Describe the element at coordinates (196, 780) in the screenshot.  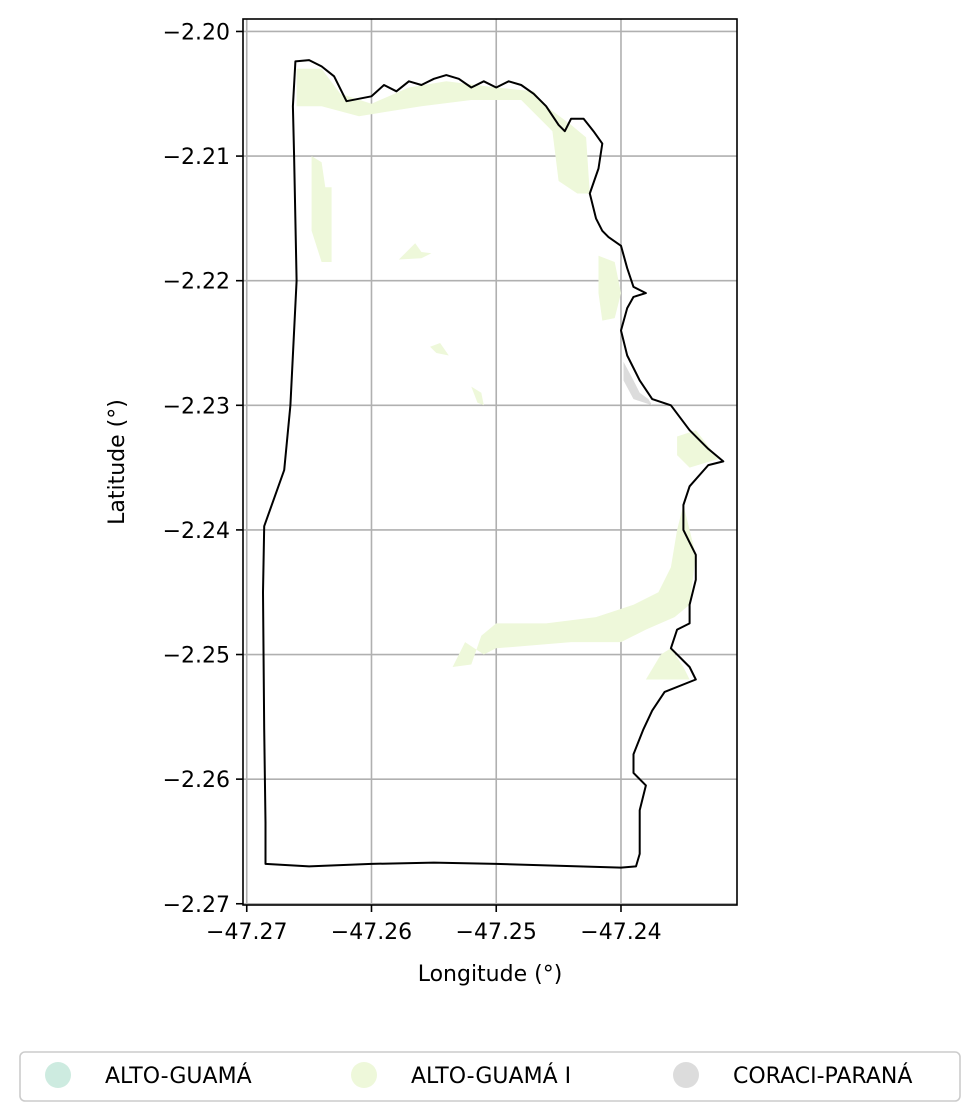
I see `y-tick-label-6: −2.26` at that location.